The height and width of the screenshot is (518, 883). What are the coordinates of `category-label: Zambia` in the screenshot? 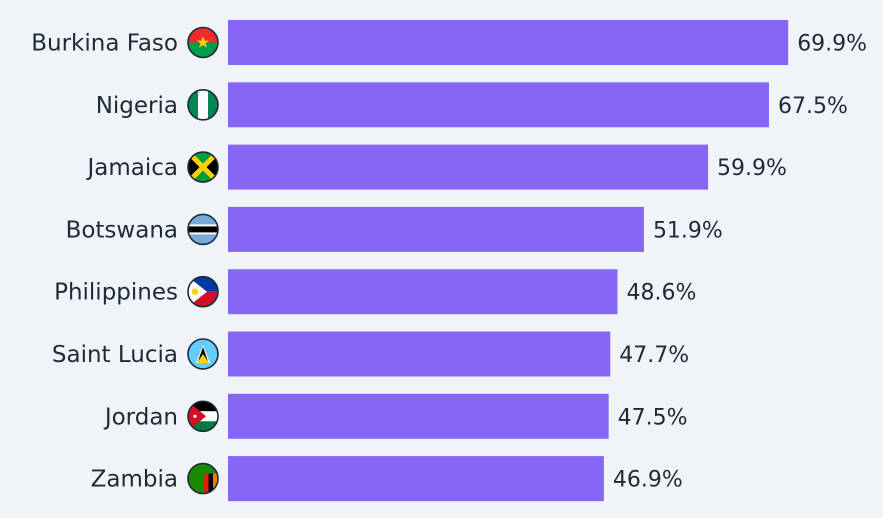 It's located at (134, 480).